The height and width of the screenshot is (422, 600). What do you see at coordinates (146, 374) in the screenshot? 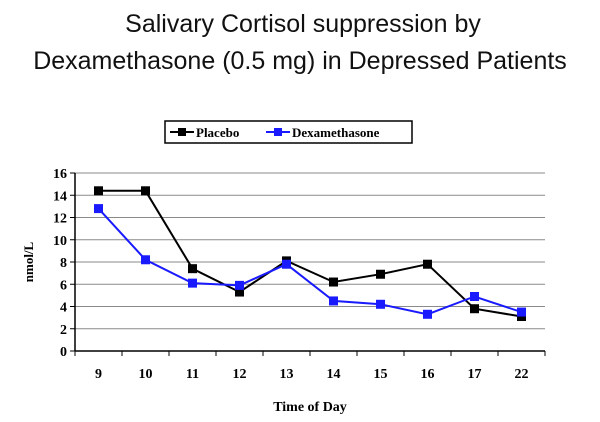
I see `x-tick-label: 10` at bounding box center [146, 374].